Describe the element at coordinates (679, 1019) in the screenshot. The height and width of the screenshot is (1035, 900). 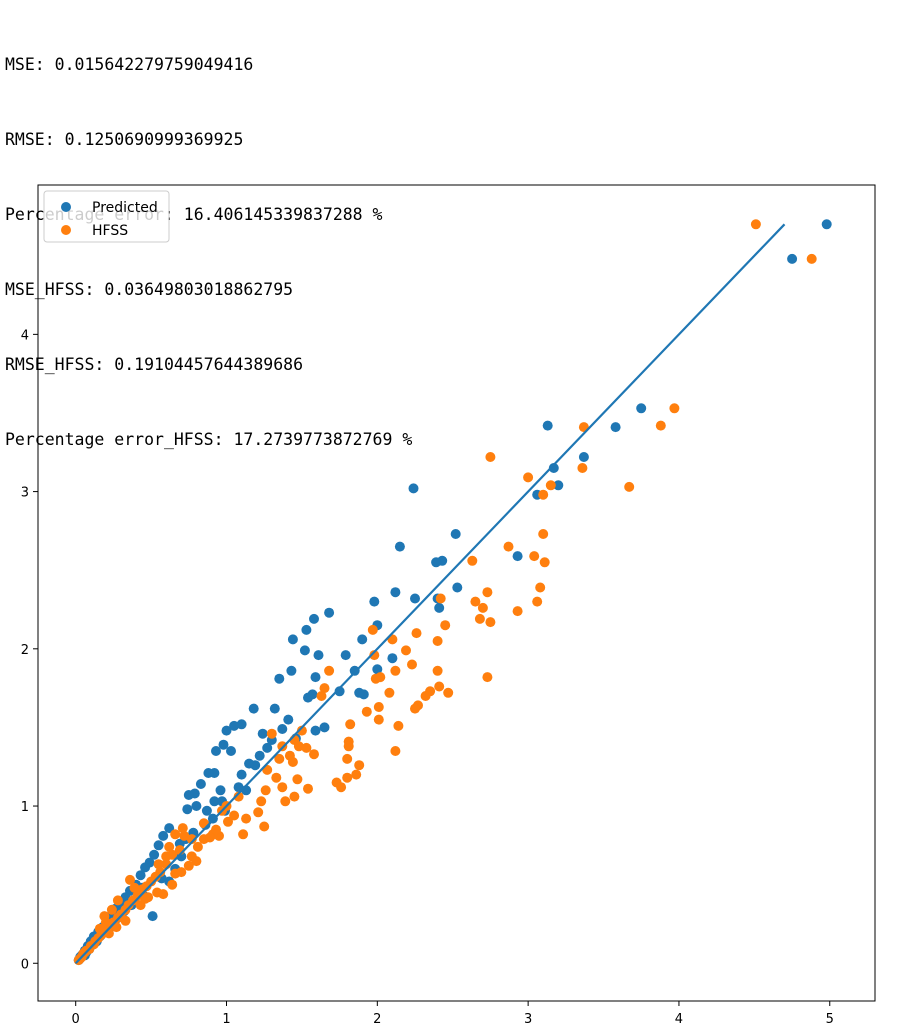
I see `x-tick-label: 4` at that location.